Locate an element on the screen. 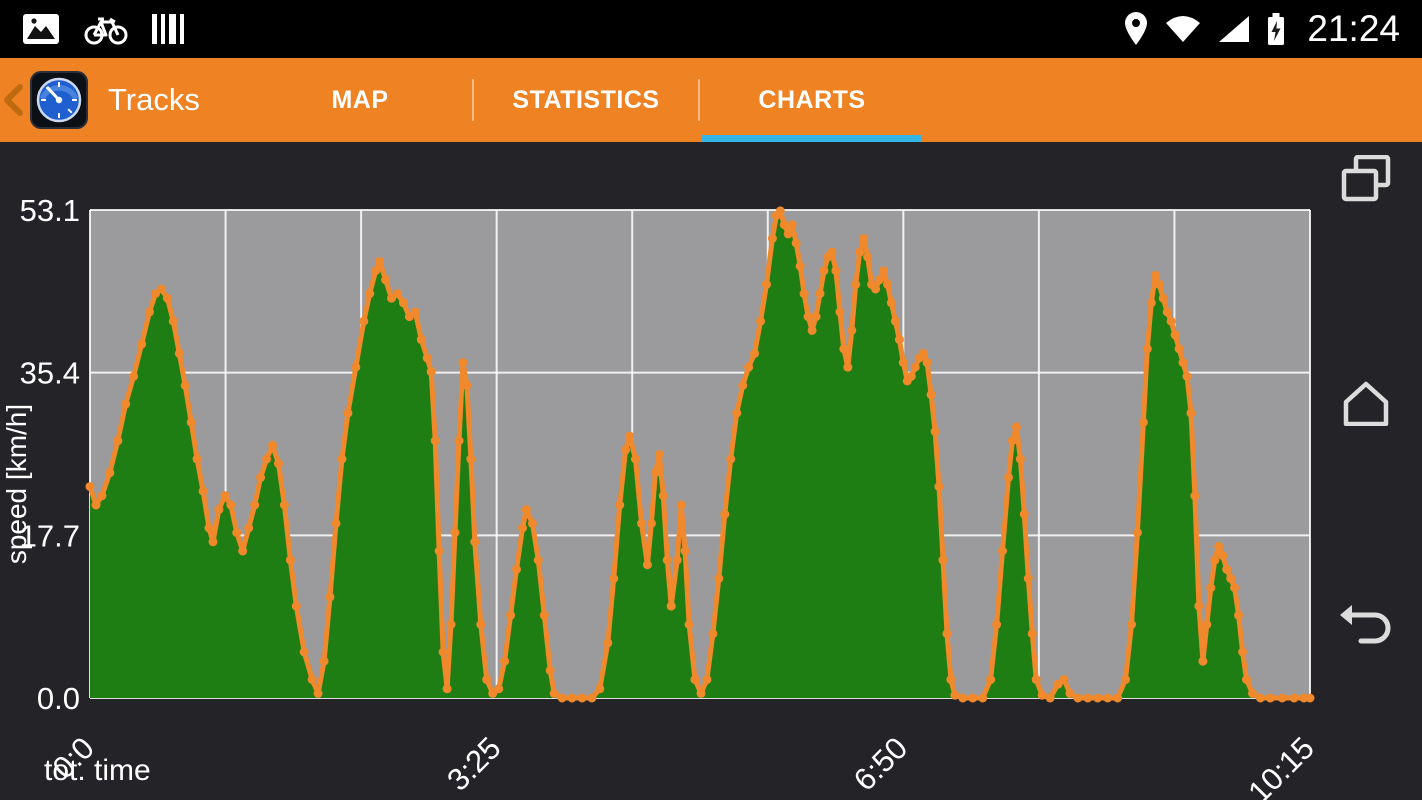 The width and height of the screenshot is (1422, 800). barcode-icon is located at coordinates (170, 29).